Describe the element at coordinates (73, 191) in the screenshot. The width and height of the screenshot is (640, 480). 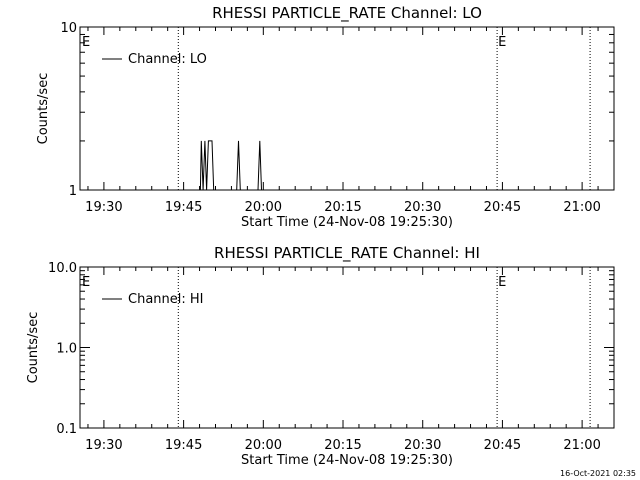
I see `y-tick-label: 1` at that location.